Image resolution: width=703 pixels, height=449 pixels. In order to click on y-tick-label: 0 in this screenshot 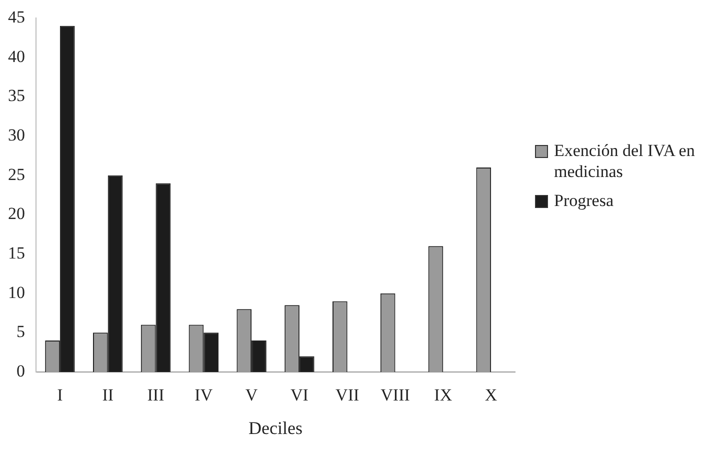, I will do `click(20, 370)`.